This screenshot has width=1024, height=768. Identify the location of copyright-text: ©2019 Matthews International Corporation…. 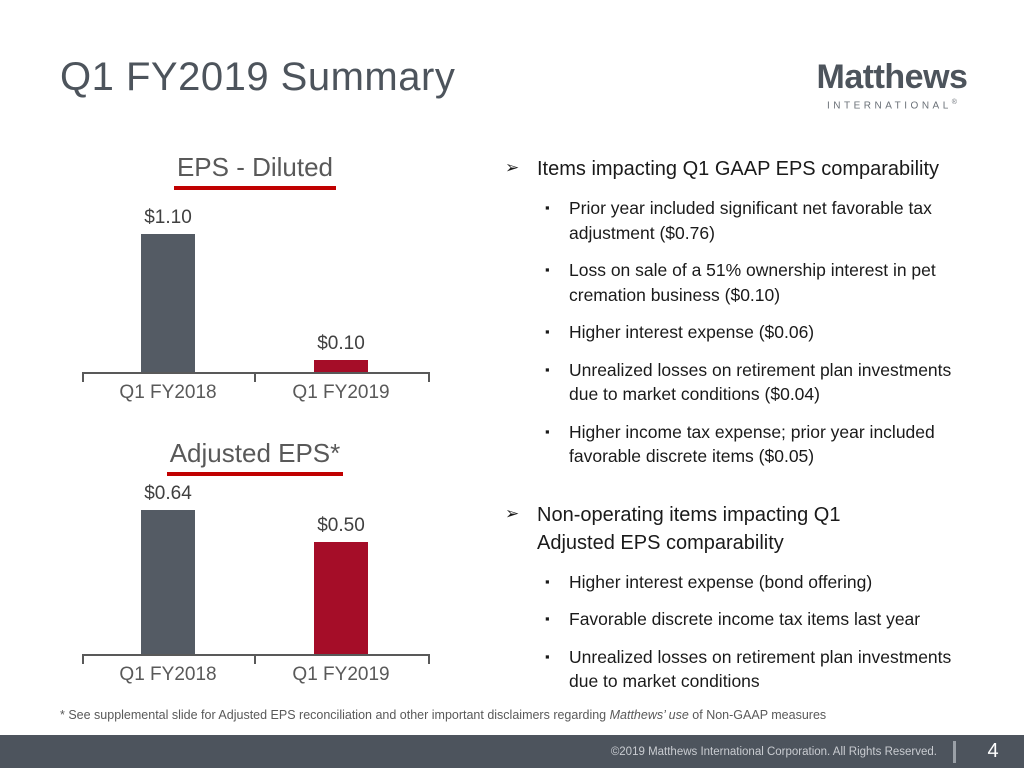
(773, 751).